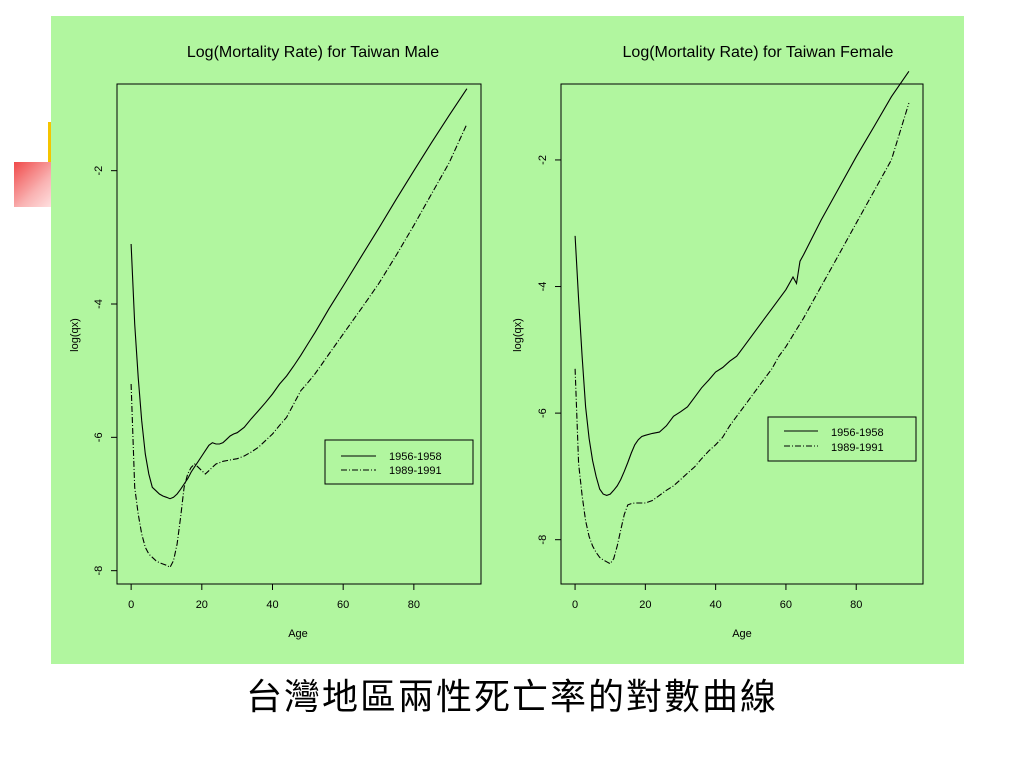 The image size is (1024, 768). I want to click on decorative-accent-square, so click(34, 184).